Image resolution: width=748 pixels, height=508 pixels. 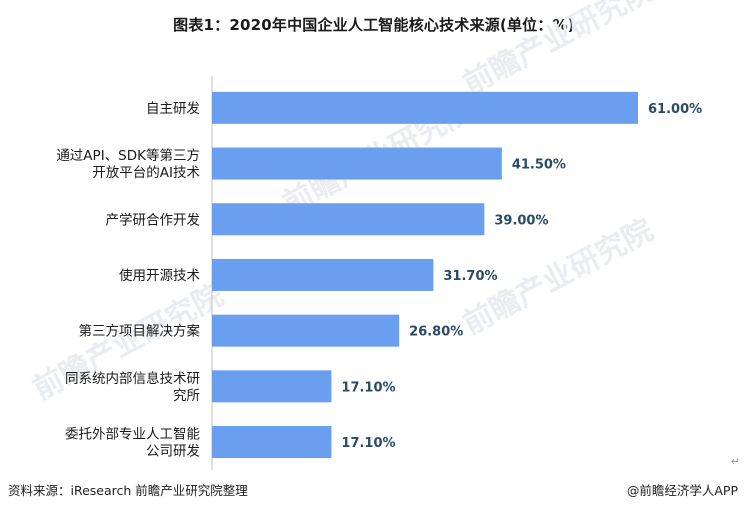 What do you see at coordinates (682, 490) in the screenshot?
I see `brand-credit: @前瞻经济学人APP` at bounding box center [682, 490].